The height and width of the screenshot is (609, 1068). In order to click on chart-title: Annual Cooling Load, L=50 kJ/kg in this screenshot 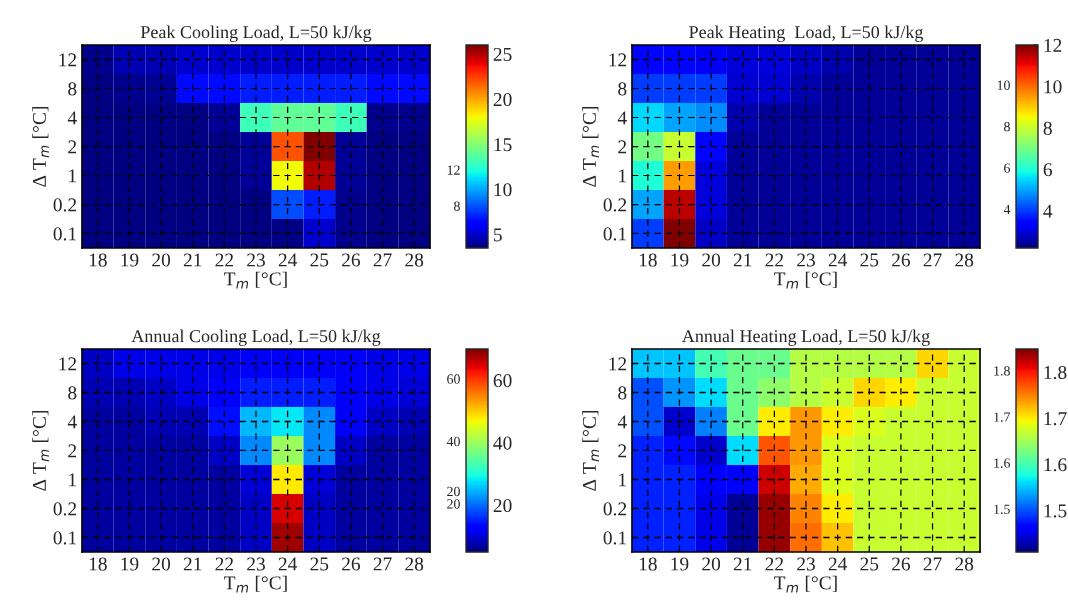, I will do `click(256, 337)`.